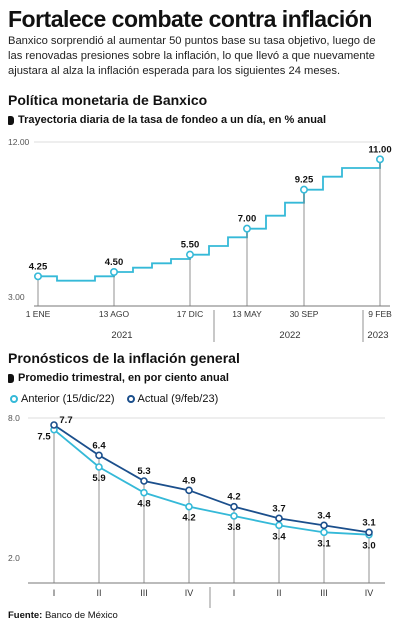 This screenshot has height=627, width=400. I want to click on value-label-anterior: 5.9, so click(98, 478).